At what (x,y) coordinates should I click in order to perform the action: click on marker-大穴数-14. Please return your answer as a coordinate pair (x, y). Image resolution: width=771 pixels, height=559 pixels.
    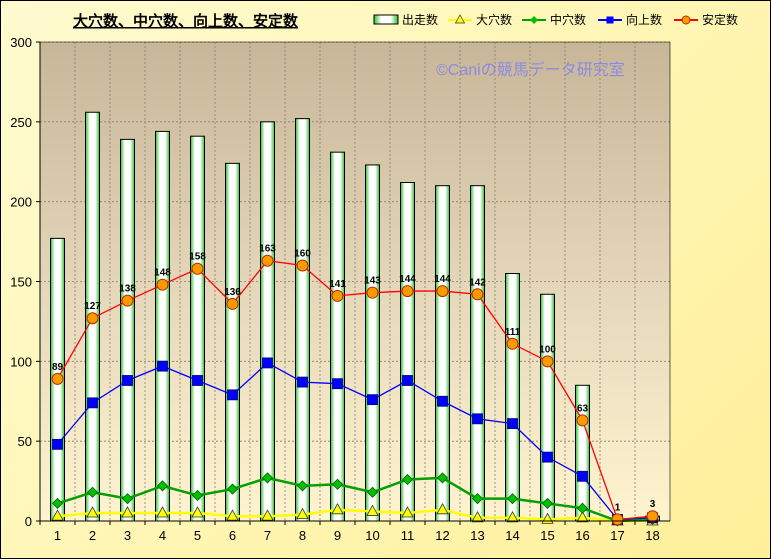
    Looking at the image, I should click on (512, 516).